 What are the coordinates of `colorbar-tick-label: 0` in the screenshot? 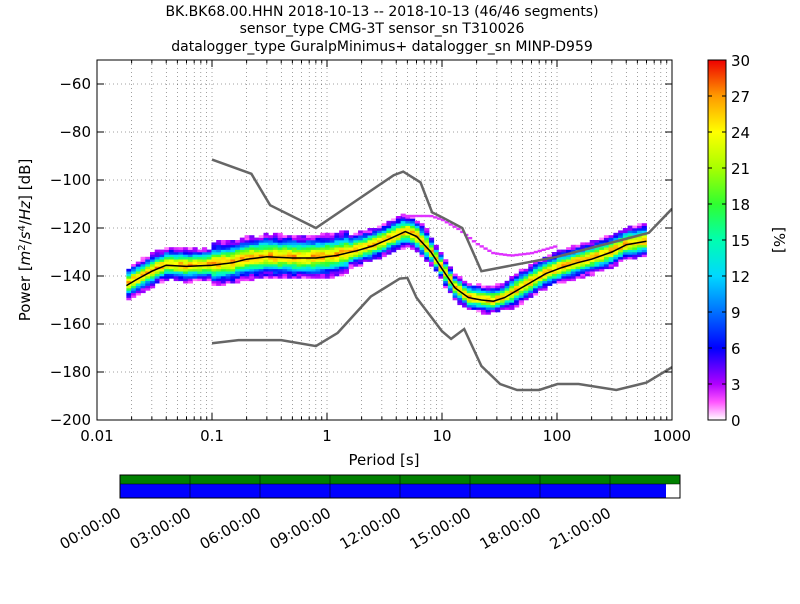 It's located at (736, 421).